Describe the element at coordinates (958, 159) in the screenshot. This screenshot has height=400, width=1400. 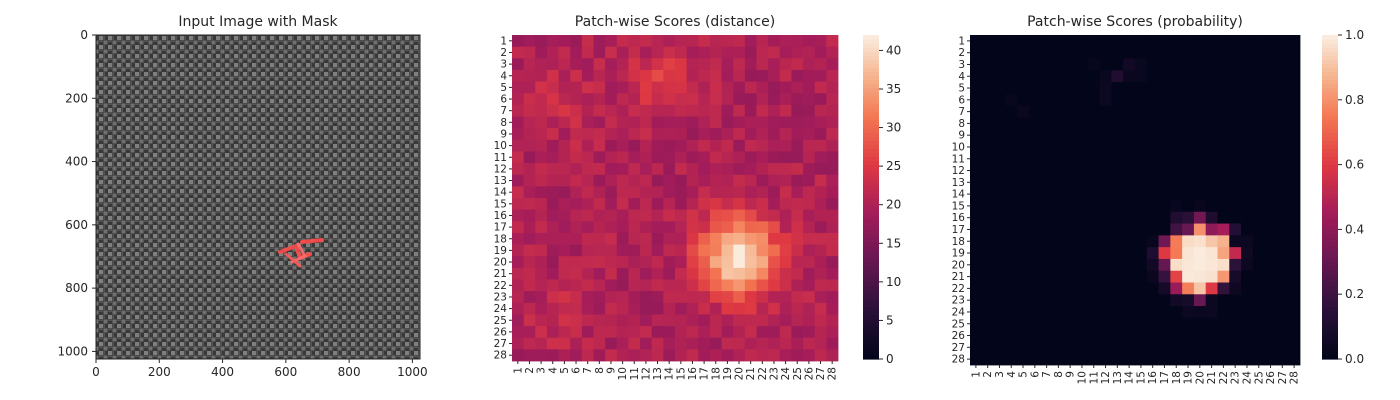
I see `y-tick-label: 11` at that location.